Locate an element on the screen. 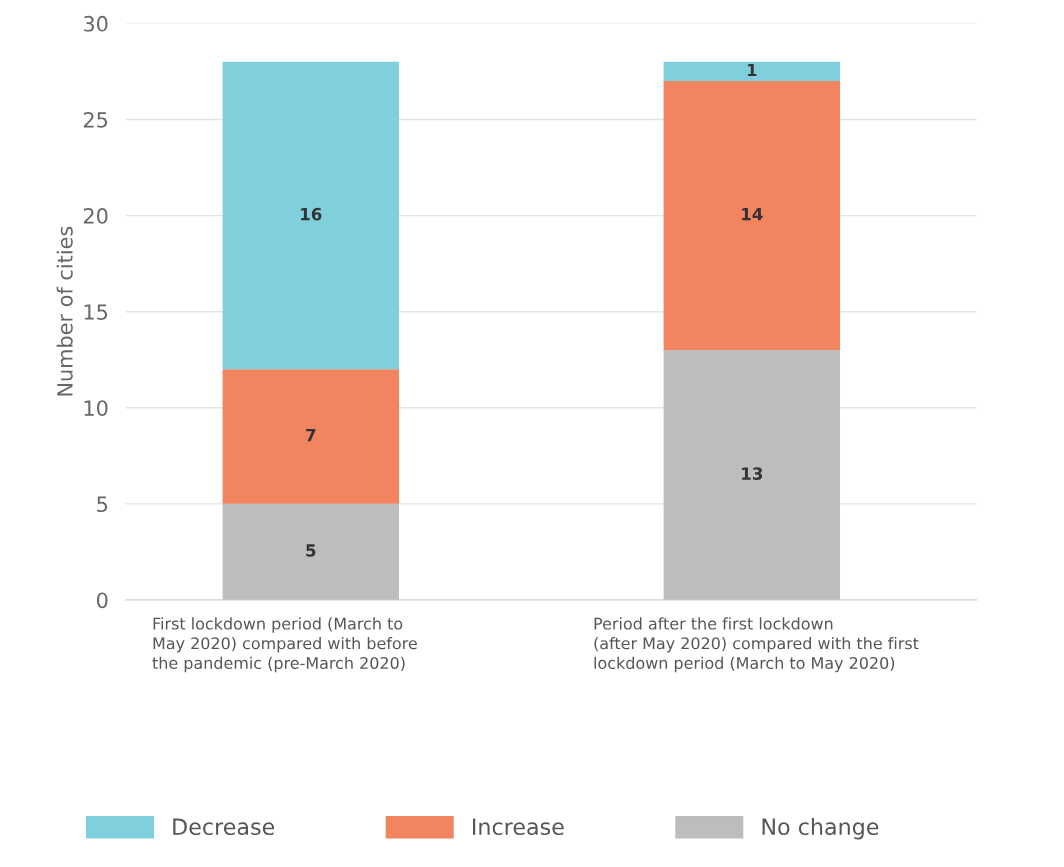 This screenshot has height=867, width=1064. y-tick-label: 15 is located at coordinates (96, 312).